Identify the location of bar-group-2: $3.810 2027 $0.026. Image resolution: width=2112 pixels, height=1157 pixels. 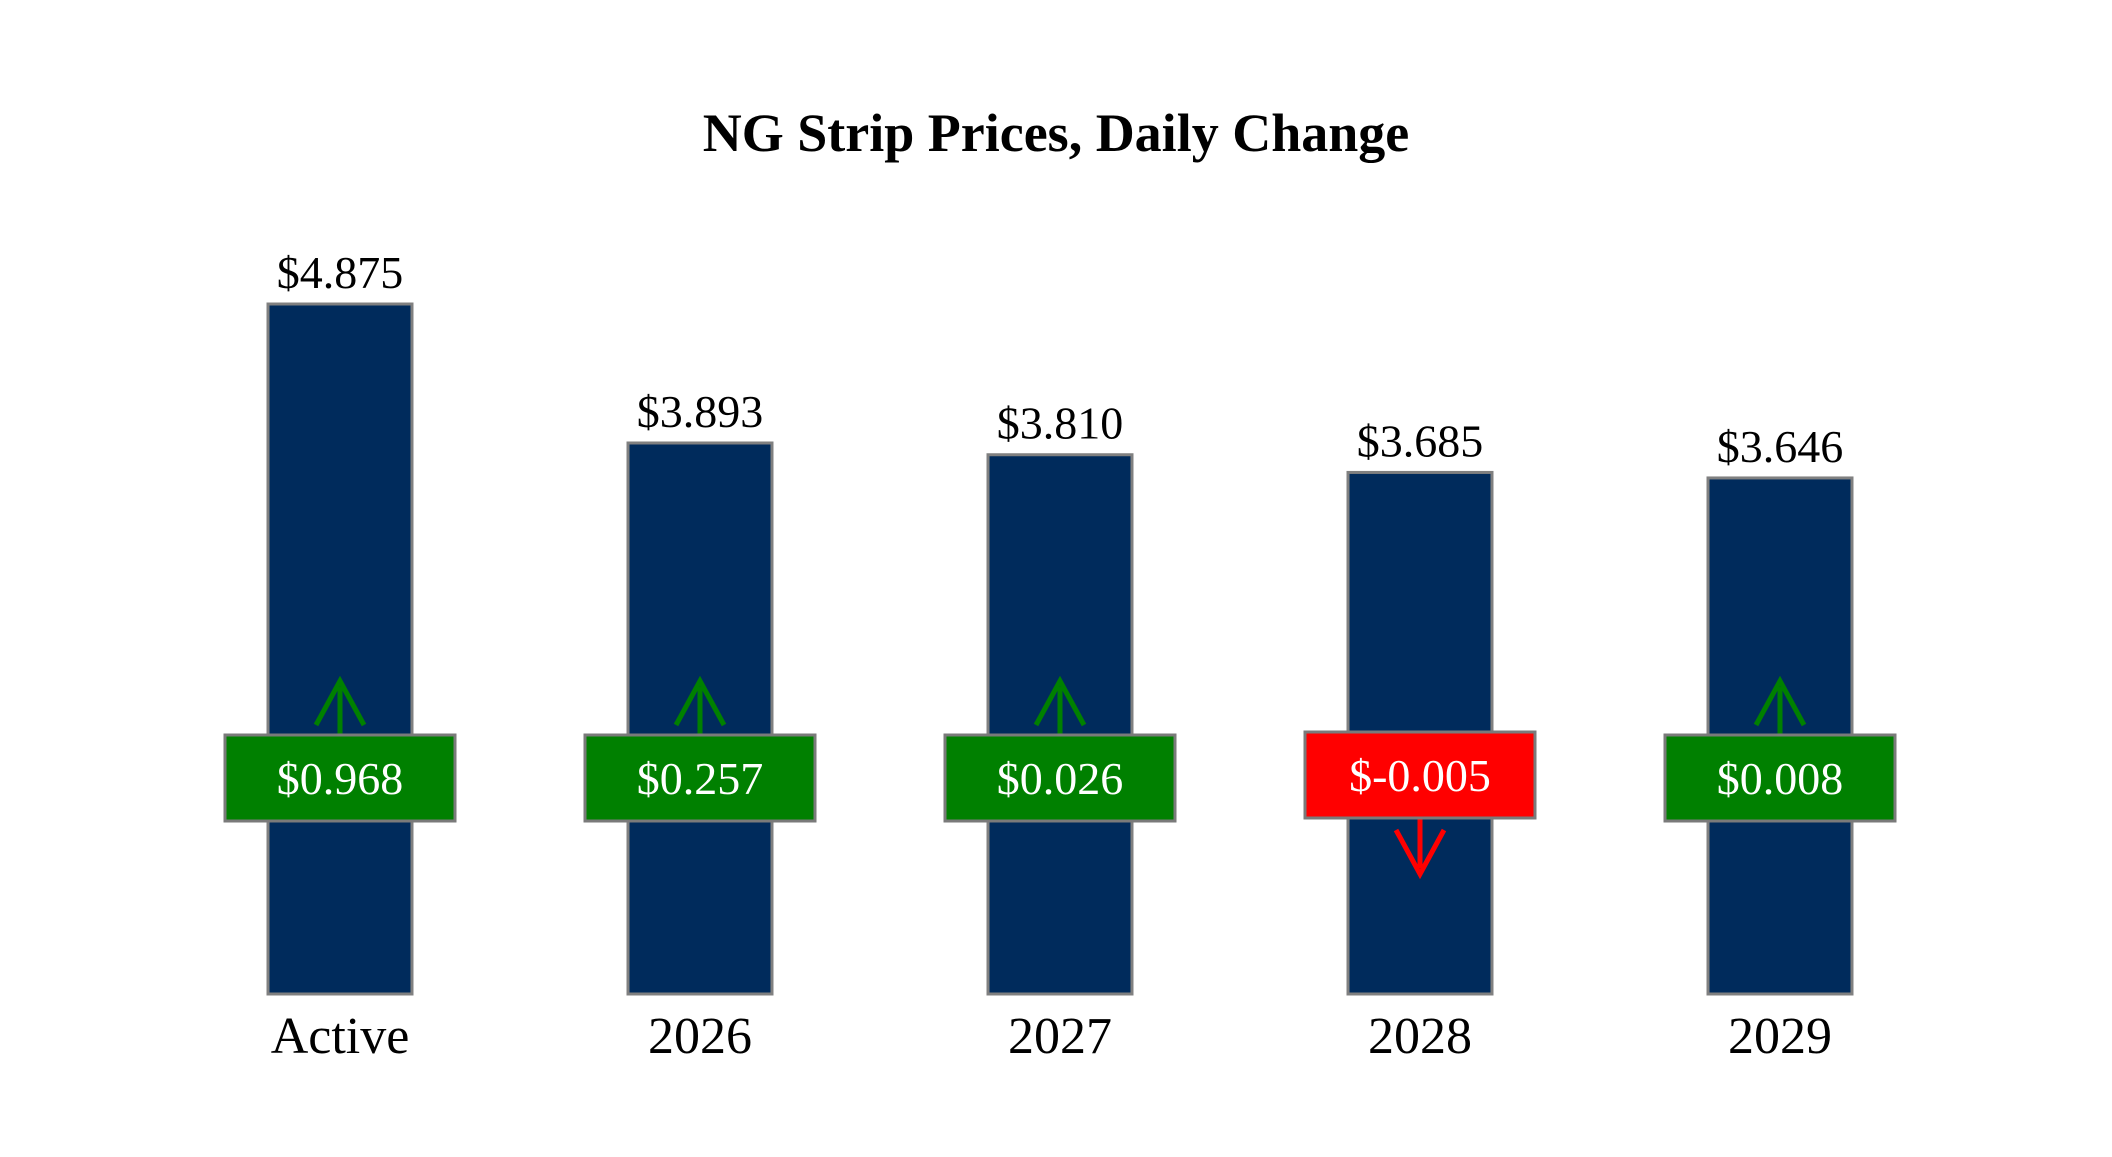
(1060, 731).